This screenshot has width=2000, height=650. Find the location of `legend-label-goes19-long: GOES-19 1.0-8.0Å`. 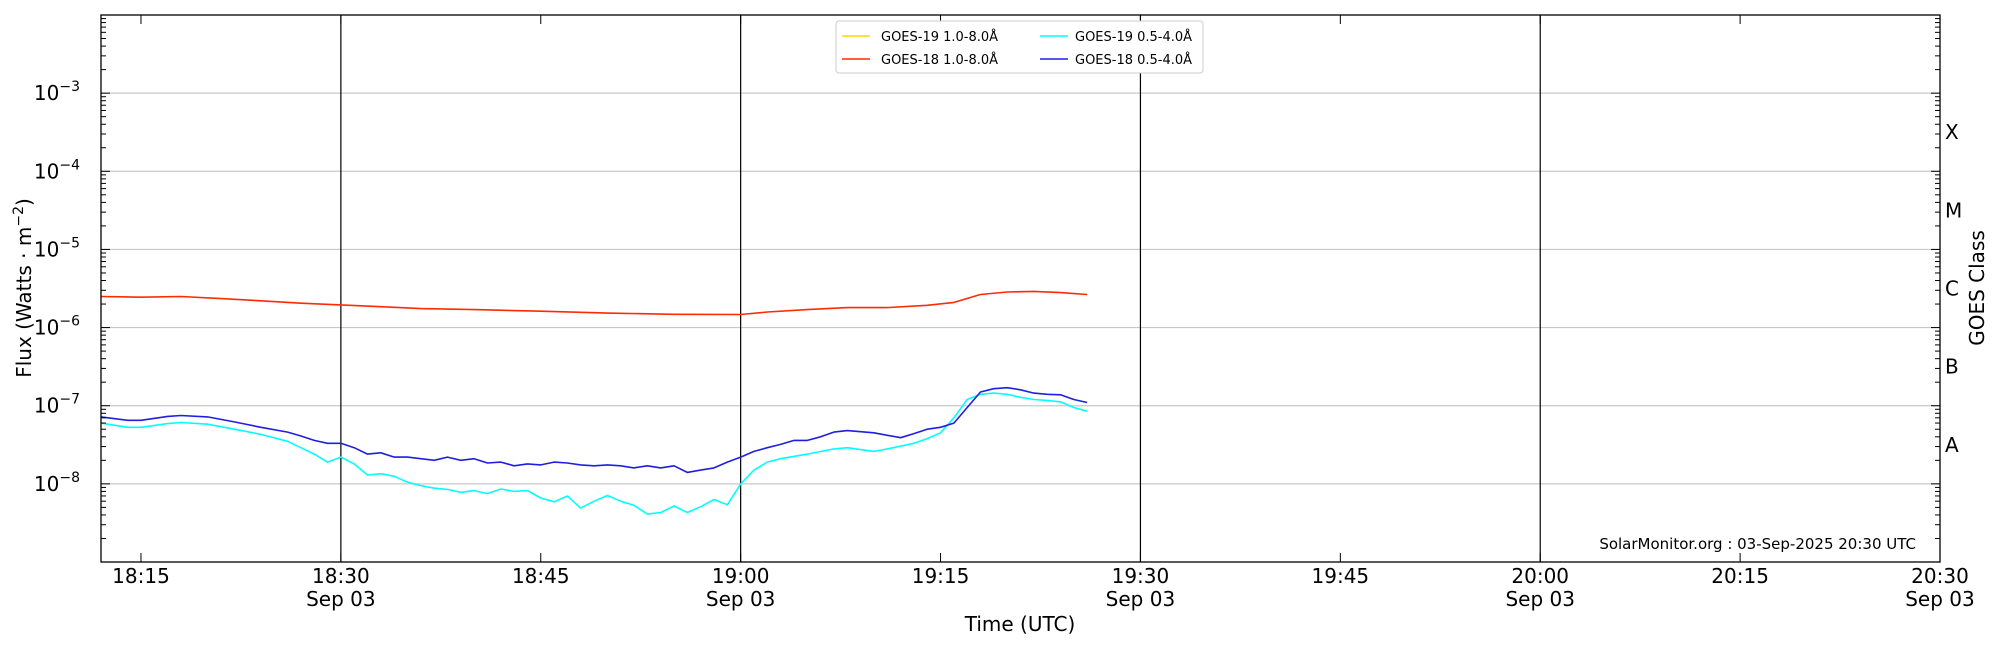

legend-label-goes19-long: GOES-19 1.0-8.0Å is located at coordinates (939, 37).